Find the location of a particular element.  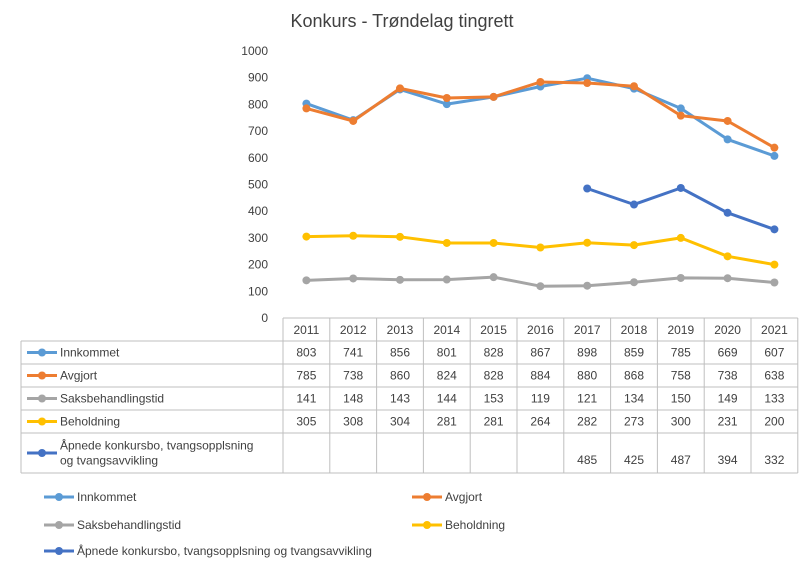

x-tick-label-2015: 2015 is located at coordinates (493, 330).